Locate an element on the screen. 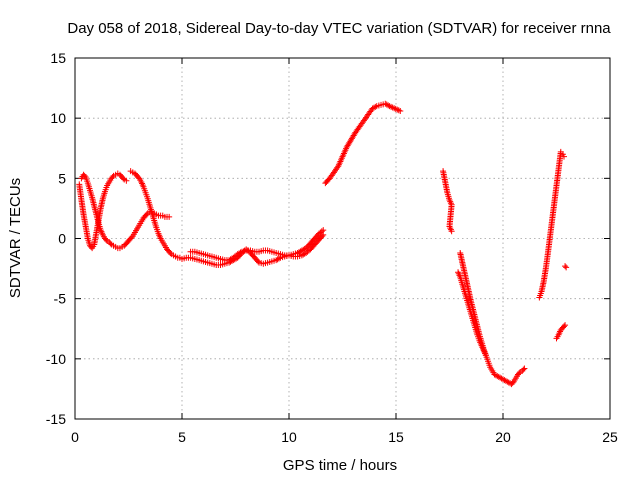  y-tick-label: -10 is located at coordinates (56, 359).